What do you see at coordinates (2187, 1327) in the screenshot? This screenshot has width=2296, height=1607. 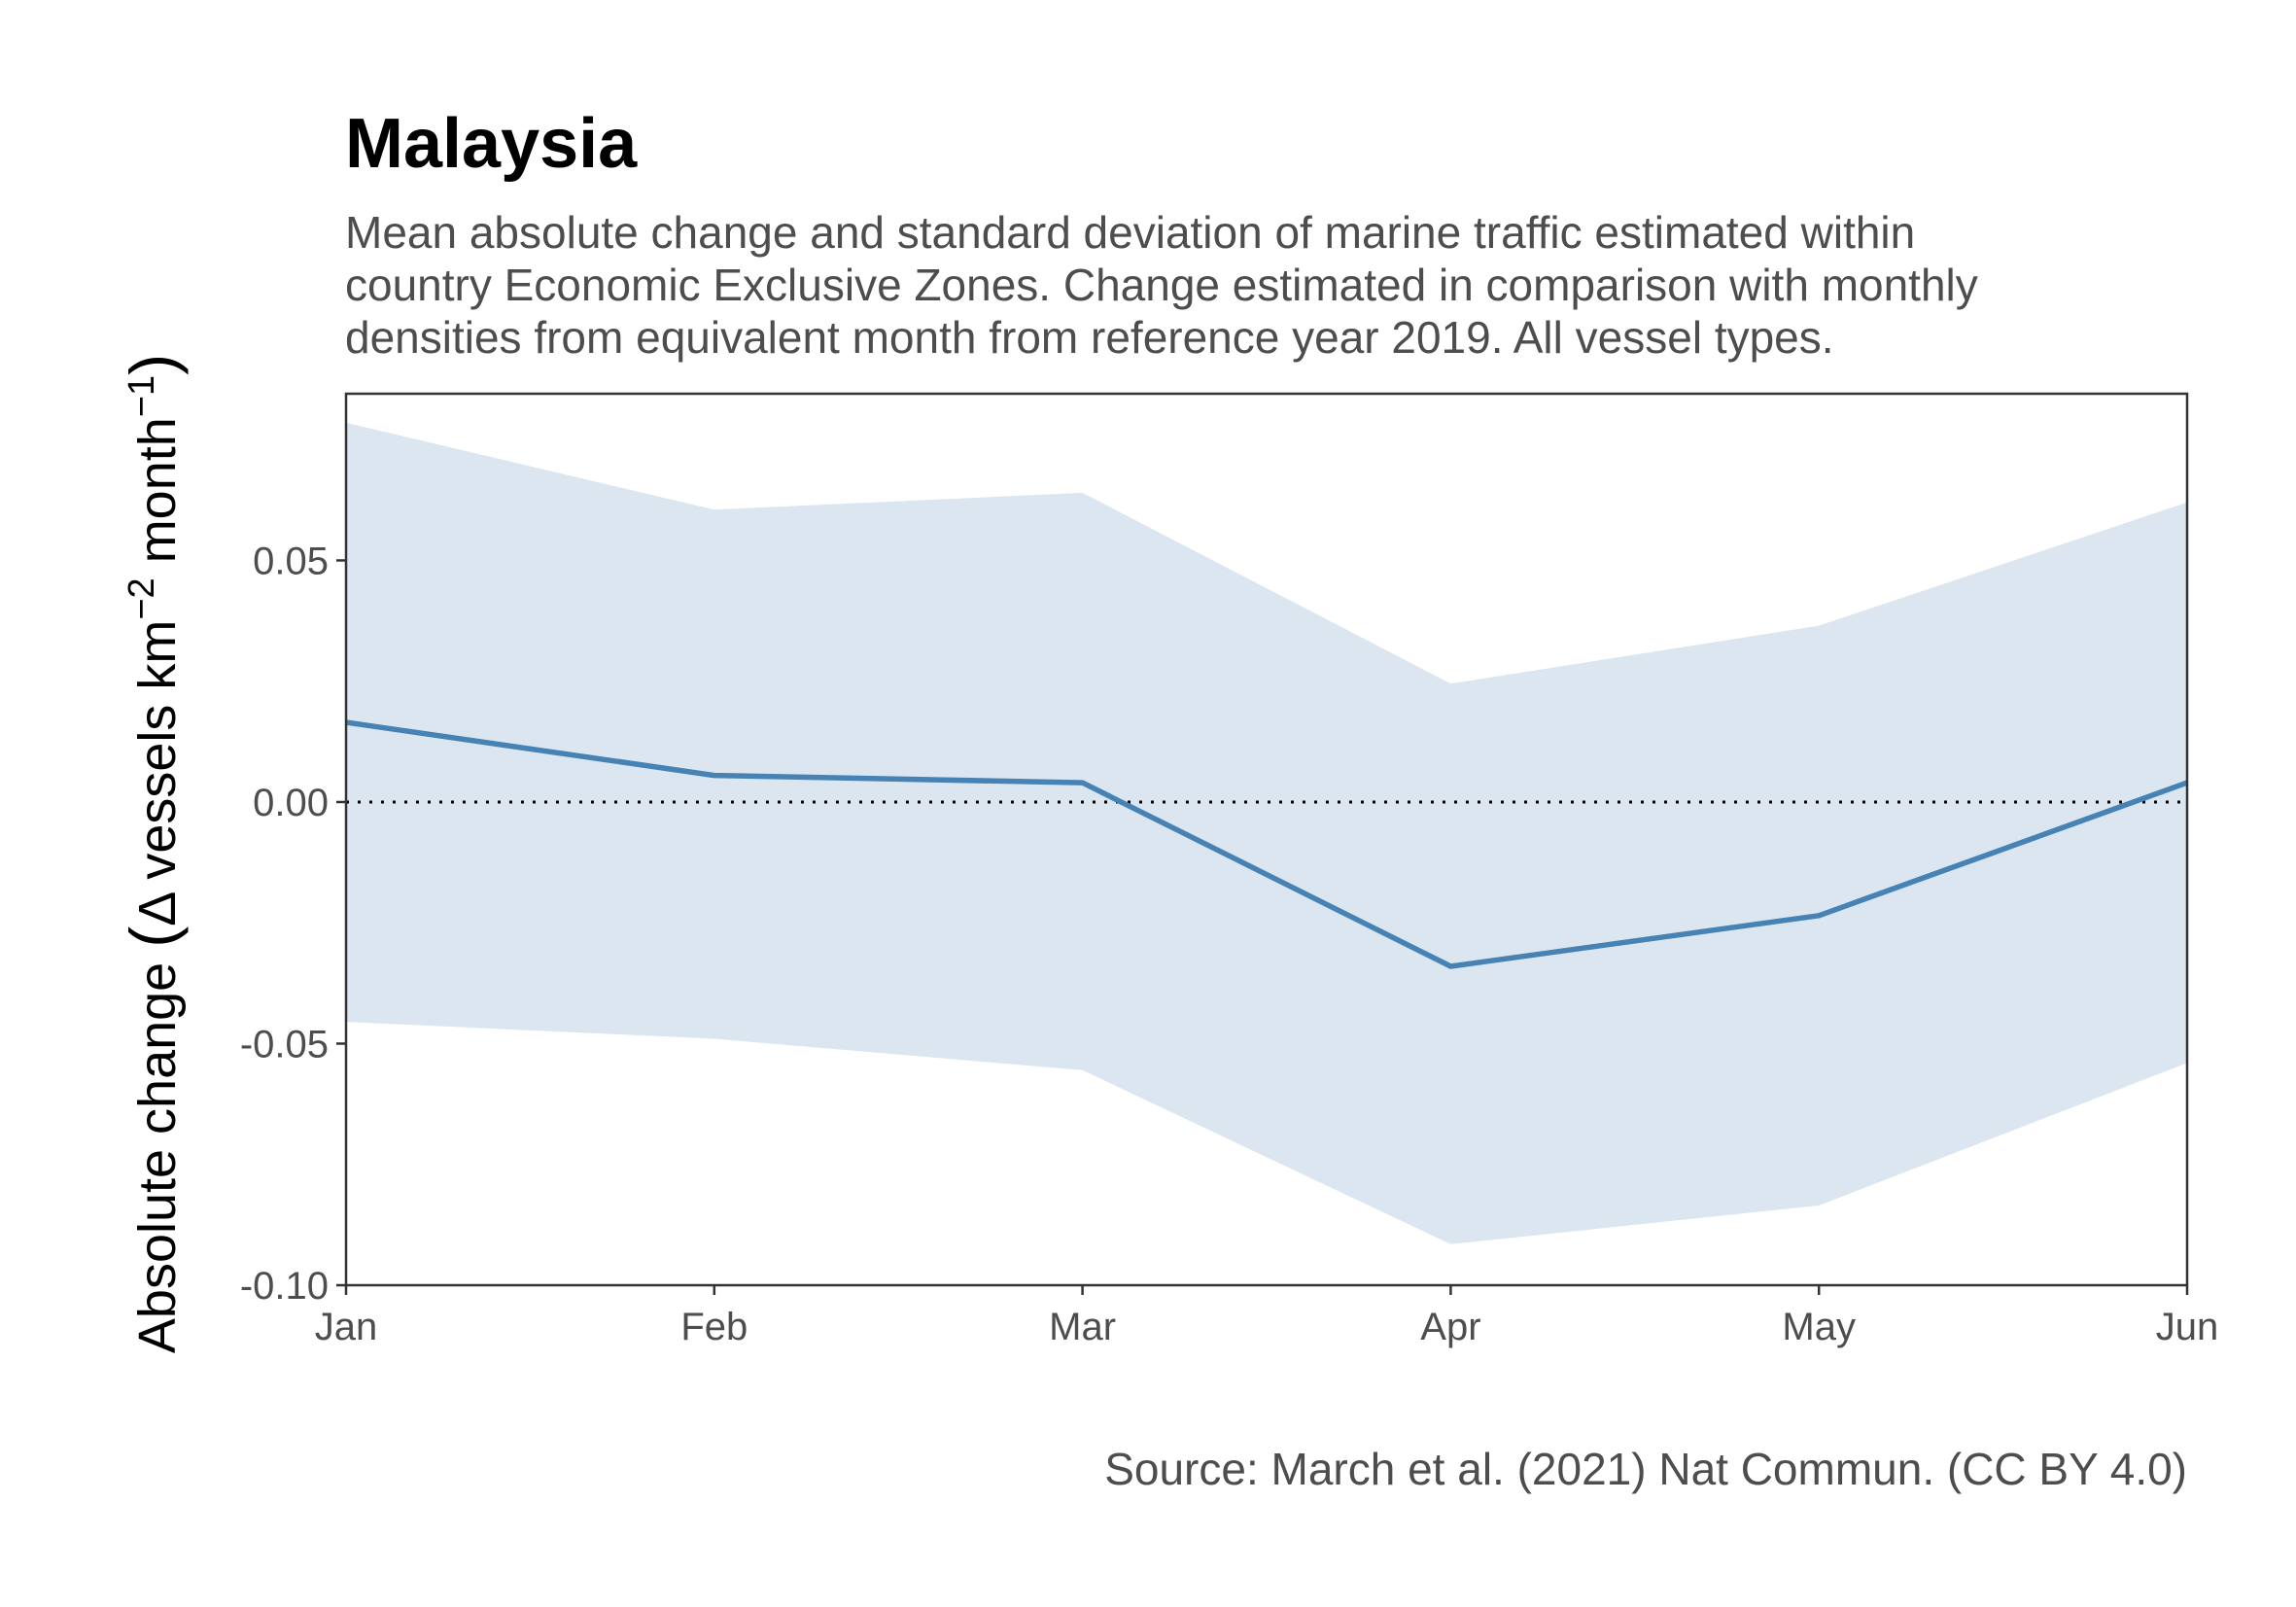 I see `x-tick-label: Jun` at bounding box center [2187, 1327].